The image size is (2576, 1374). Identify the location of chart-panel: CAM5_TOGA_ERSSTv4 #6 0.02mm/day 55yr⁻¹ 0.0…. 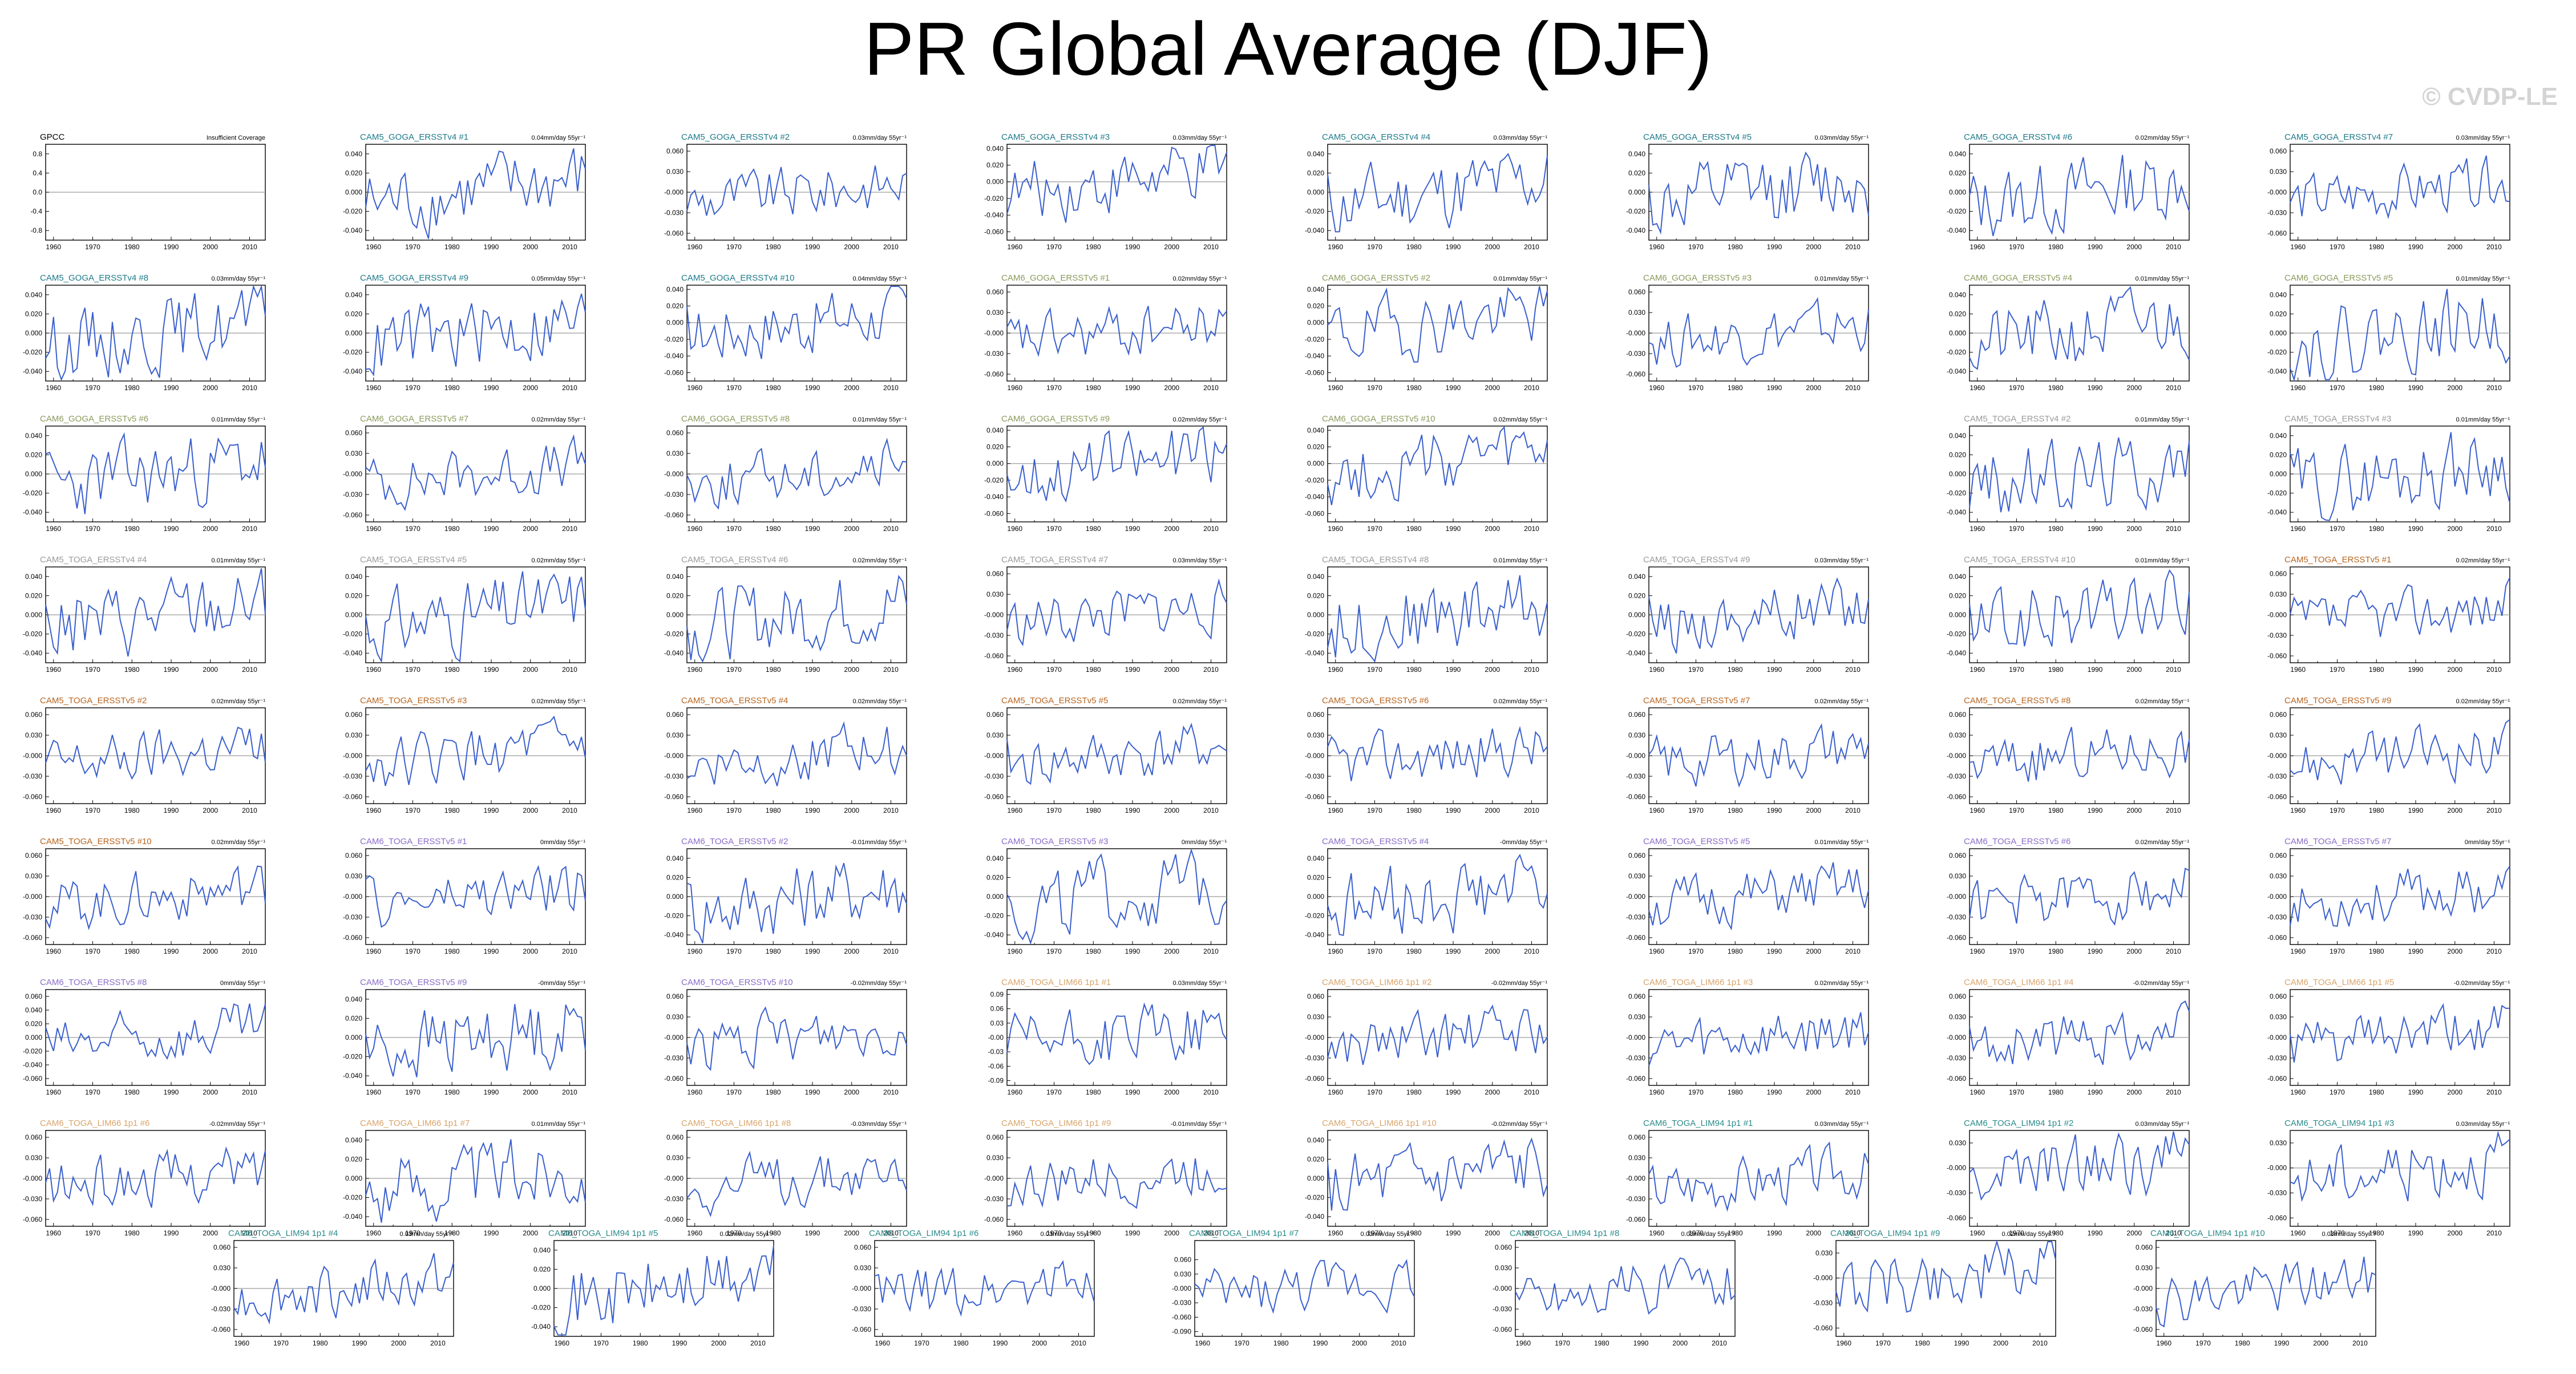
(785, 614).